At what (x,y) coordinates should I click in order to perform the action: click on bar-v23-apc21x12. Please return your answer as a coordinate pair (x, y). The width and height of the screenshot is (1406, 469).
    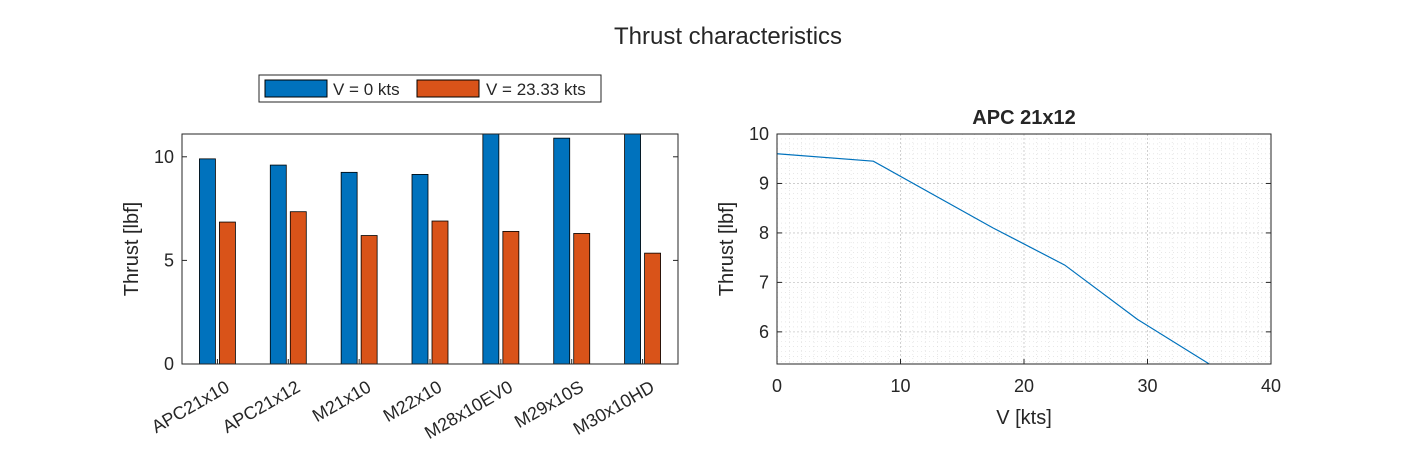
    Looking at the image, I should click on (298, 288).